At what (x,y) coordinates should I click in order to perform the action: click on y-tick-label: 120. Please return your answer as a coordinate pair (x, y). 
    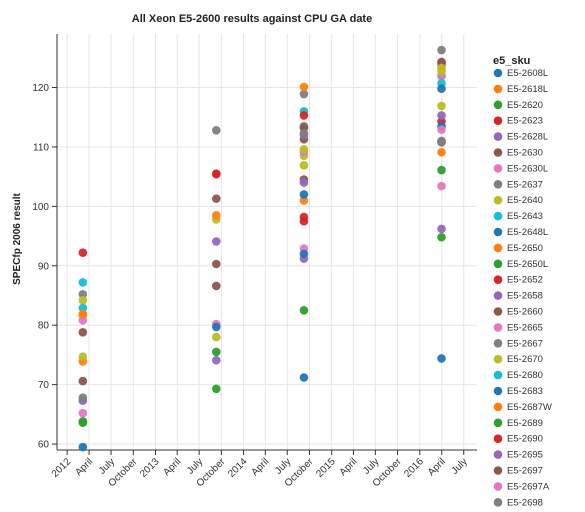
    Looking at the image, I should click on (40, 88).